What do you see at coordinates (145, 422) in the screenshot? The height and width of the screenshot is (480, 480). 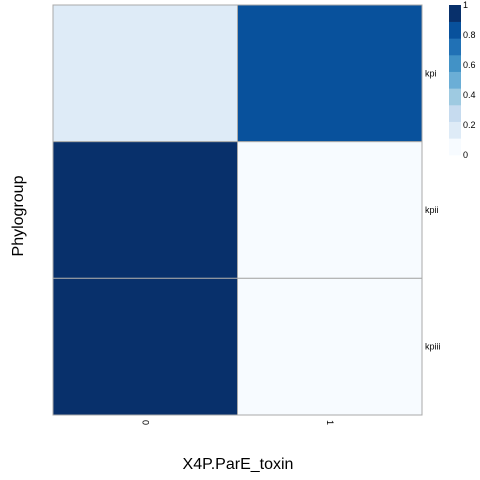 I see `column-label-0: 0` at bounding box center [145, 422].